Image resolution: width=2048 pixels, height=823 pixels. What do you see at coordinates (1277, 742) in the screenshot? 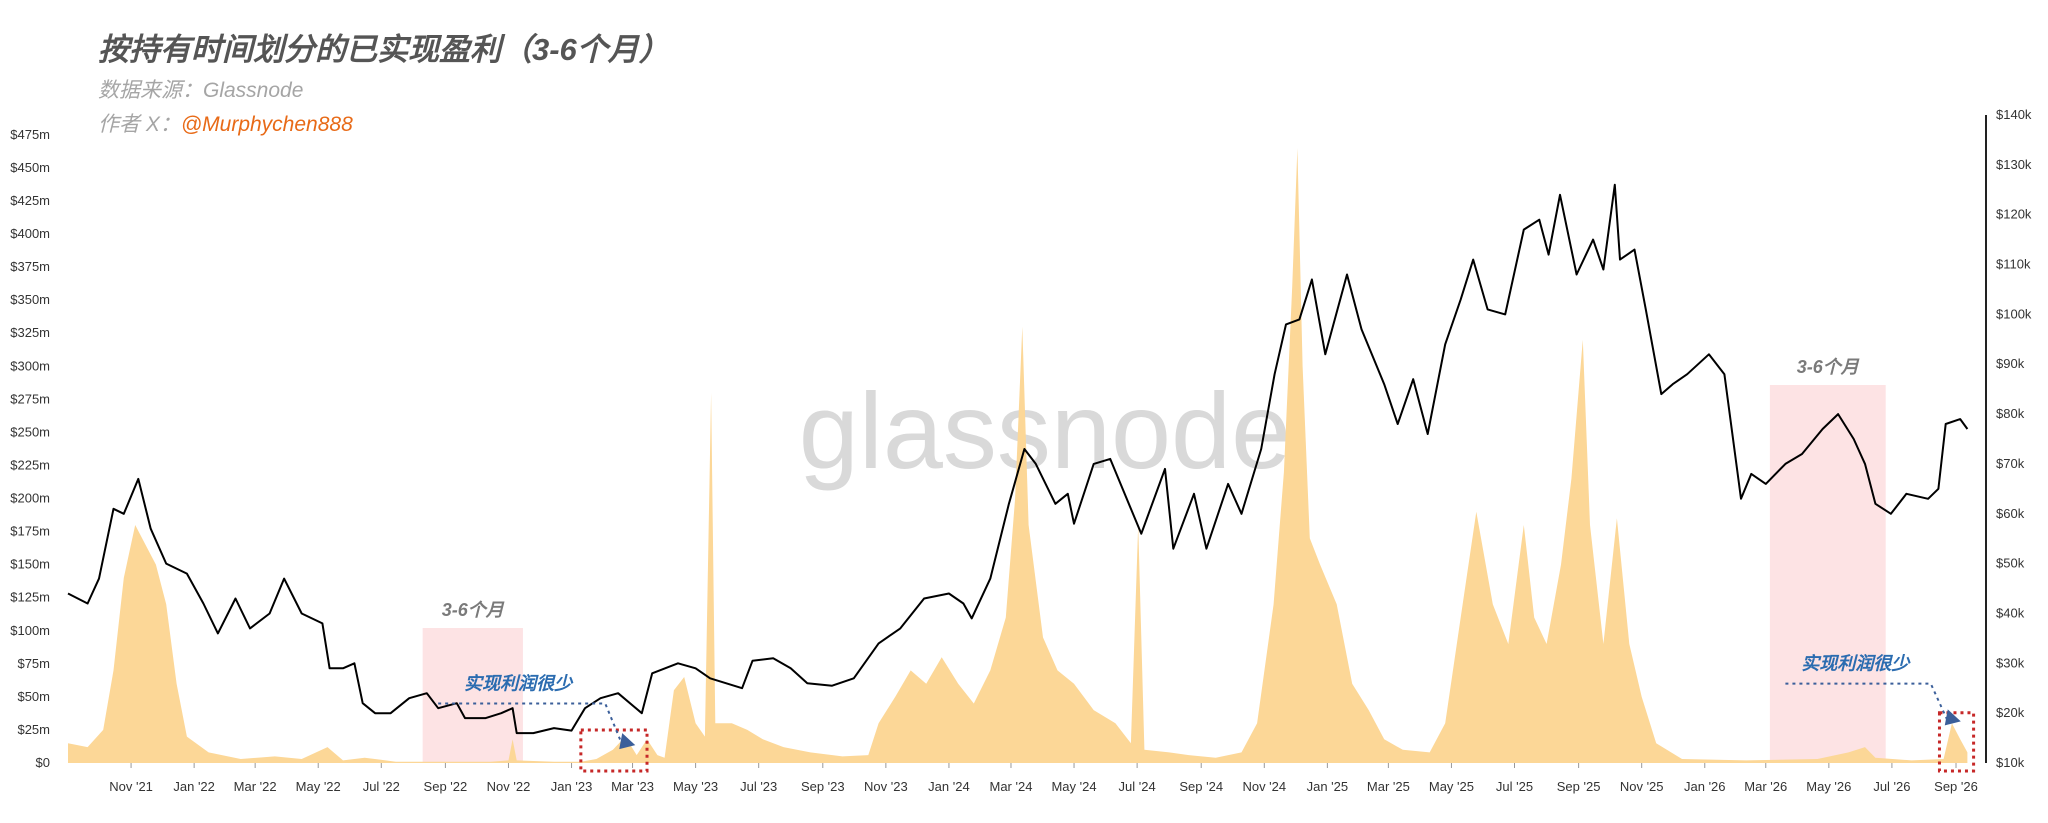
I see `annotation-boxes` at bounding box center [1277, 742].